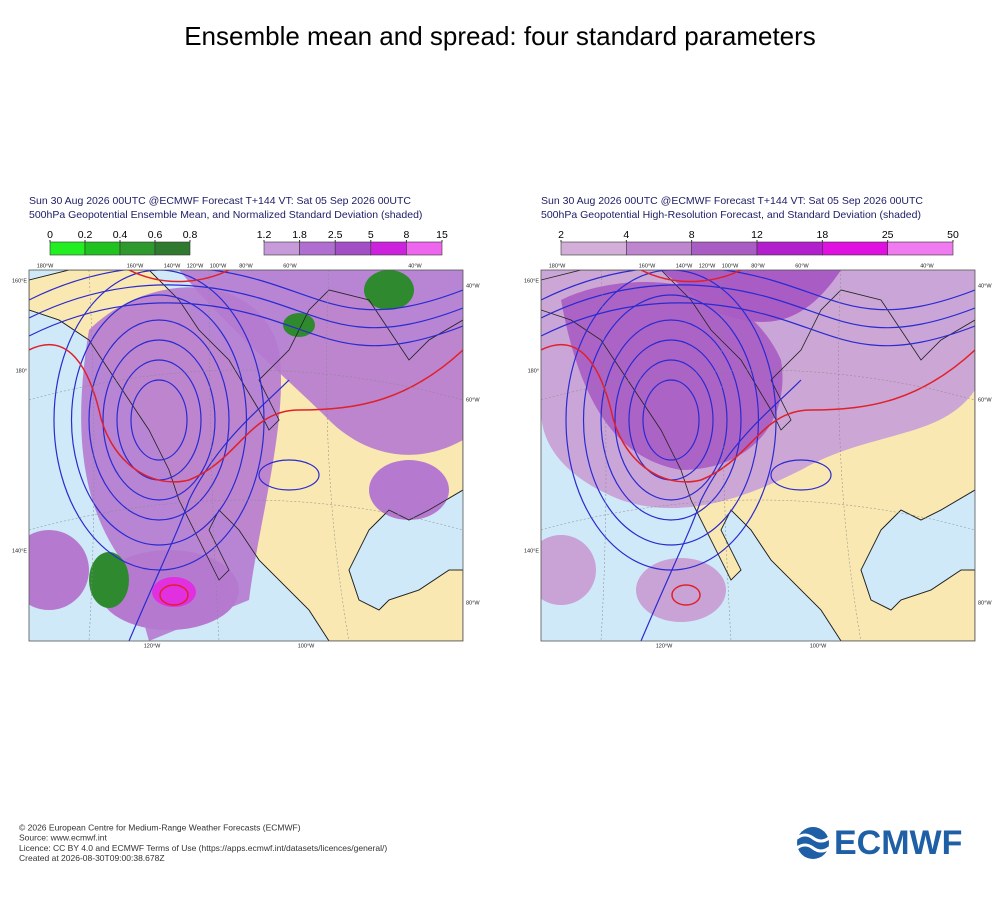 The width and height of the screenshot is (1000, 905). I want to click on logo-icon-wave, so click(813, 843).